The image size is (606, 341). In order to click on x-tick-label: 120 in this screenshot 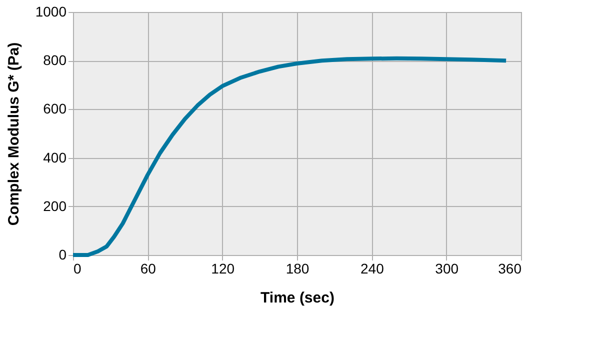, I will do `click(223, 268)`.